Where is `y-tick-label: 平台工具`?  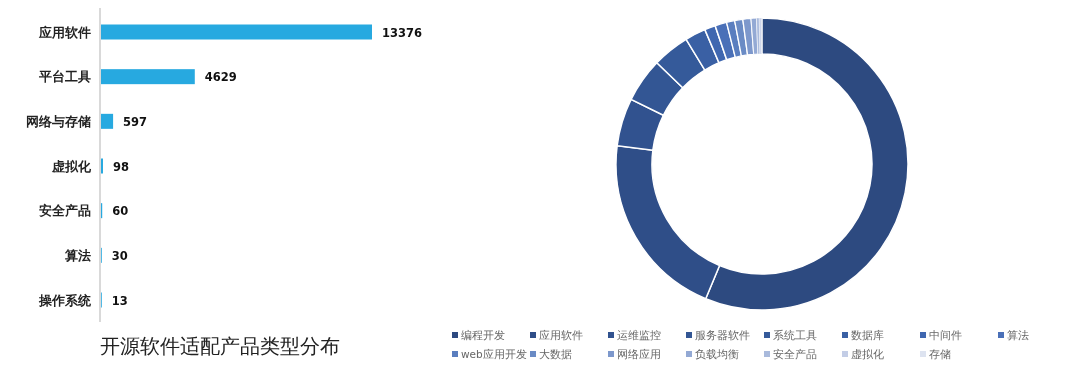 y-tick-label: 平台工具 is located at coordinates (64, 77).